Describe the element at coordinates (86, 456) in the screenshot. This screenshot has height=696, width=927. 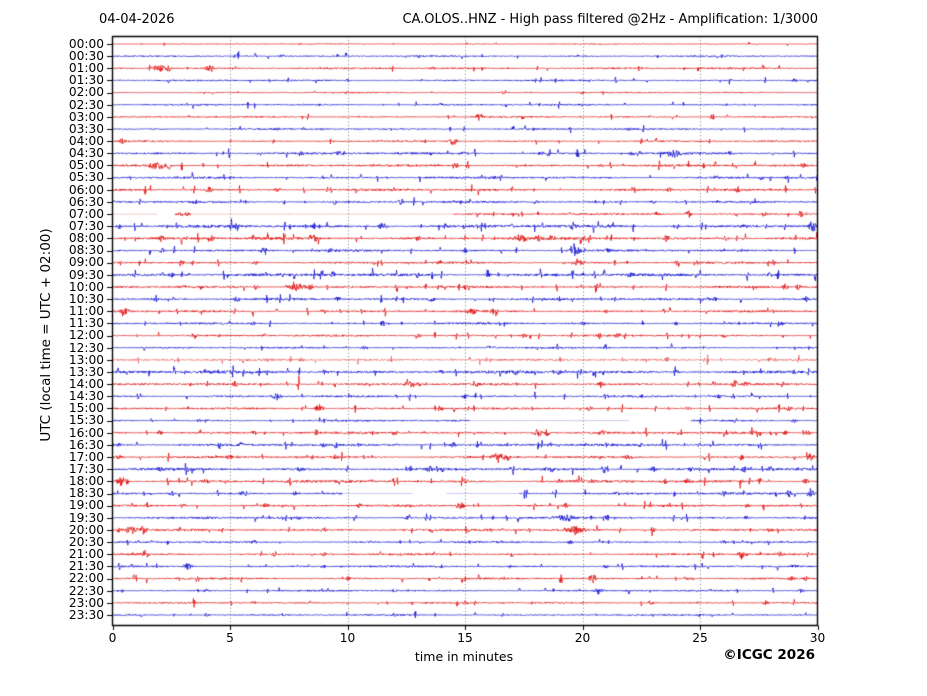
I see `y-tick-label: 17:00` at that location.